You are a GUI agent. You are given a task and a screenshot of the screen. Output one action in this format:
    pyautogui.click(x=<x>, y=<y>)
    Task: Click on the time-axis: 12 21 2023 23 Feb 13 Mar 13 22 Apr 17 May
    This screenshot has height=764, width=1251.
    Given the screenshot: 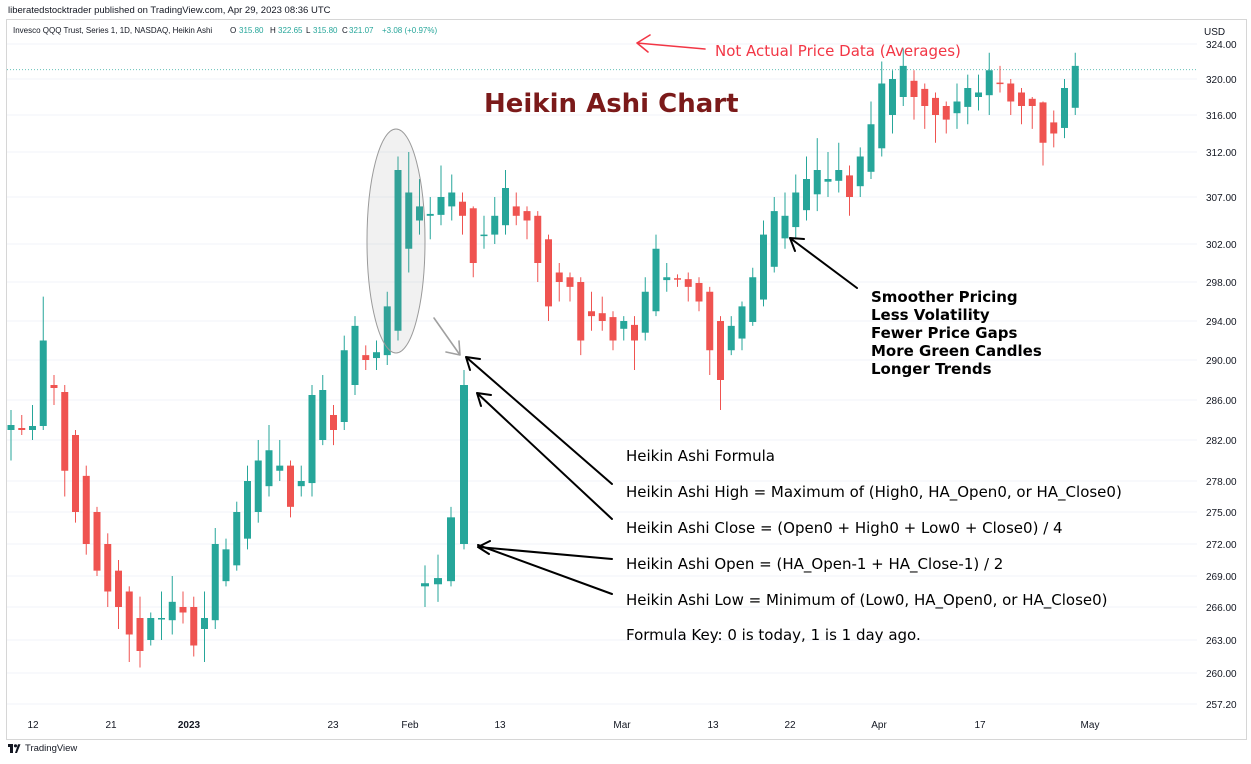 What is the action you would take?
    pyautogui.click(x=563, y=725)
    